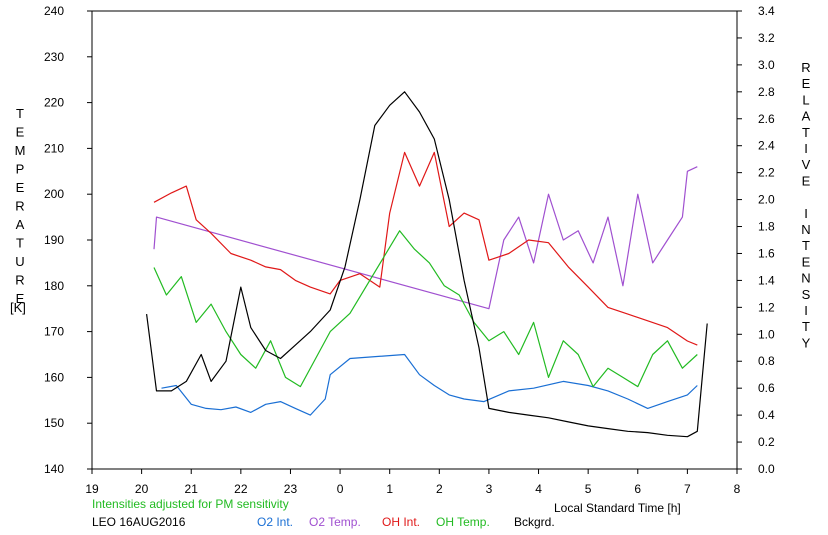  I want to click on pm-sensitivity-note: Intensities adjusted for PM sensitivity, so click(190, 504).